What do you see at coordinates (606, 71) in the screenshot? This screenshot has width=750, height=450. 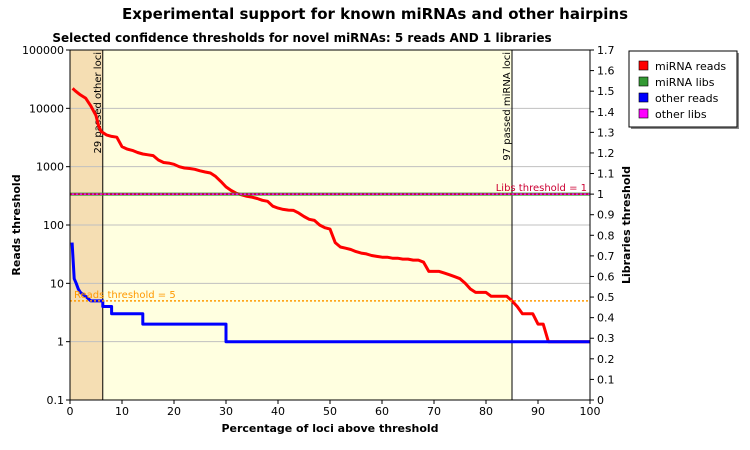 I see `y-right-tick-label-16: 1.6` at bounding box center [606, 71].